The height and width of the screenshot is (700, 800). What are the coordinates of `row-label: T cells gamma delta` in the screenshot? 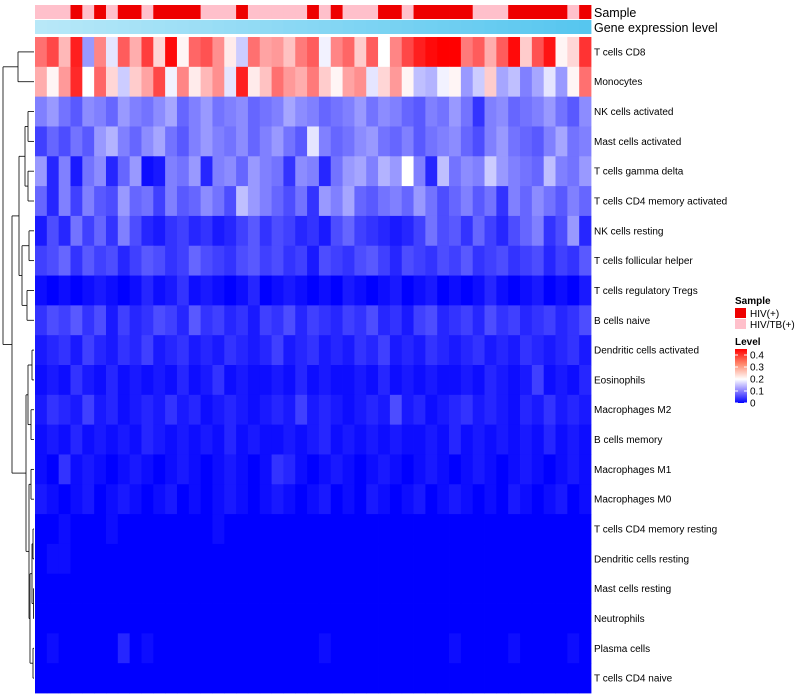 It's located at (639, 172).